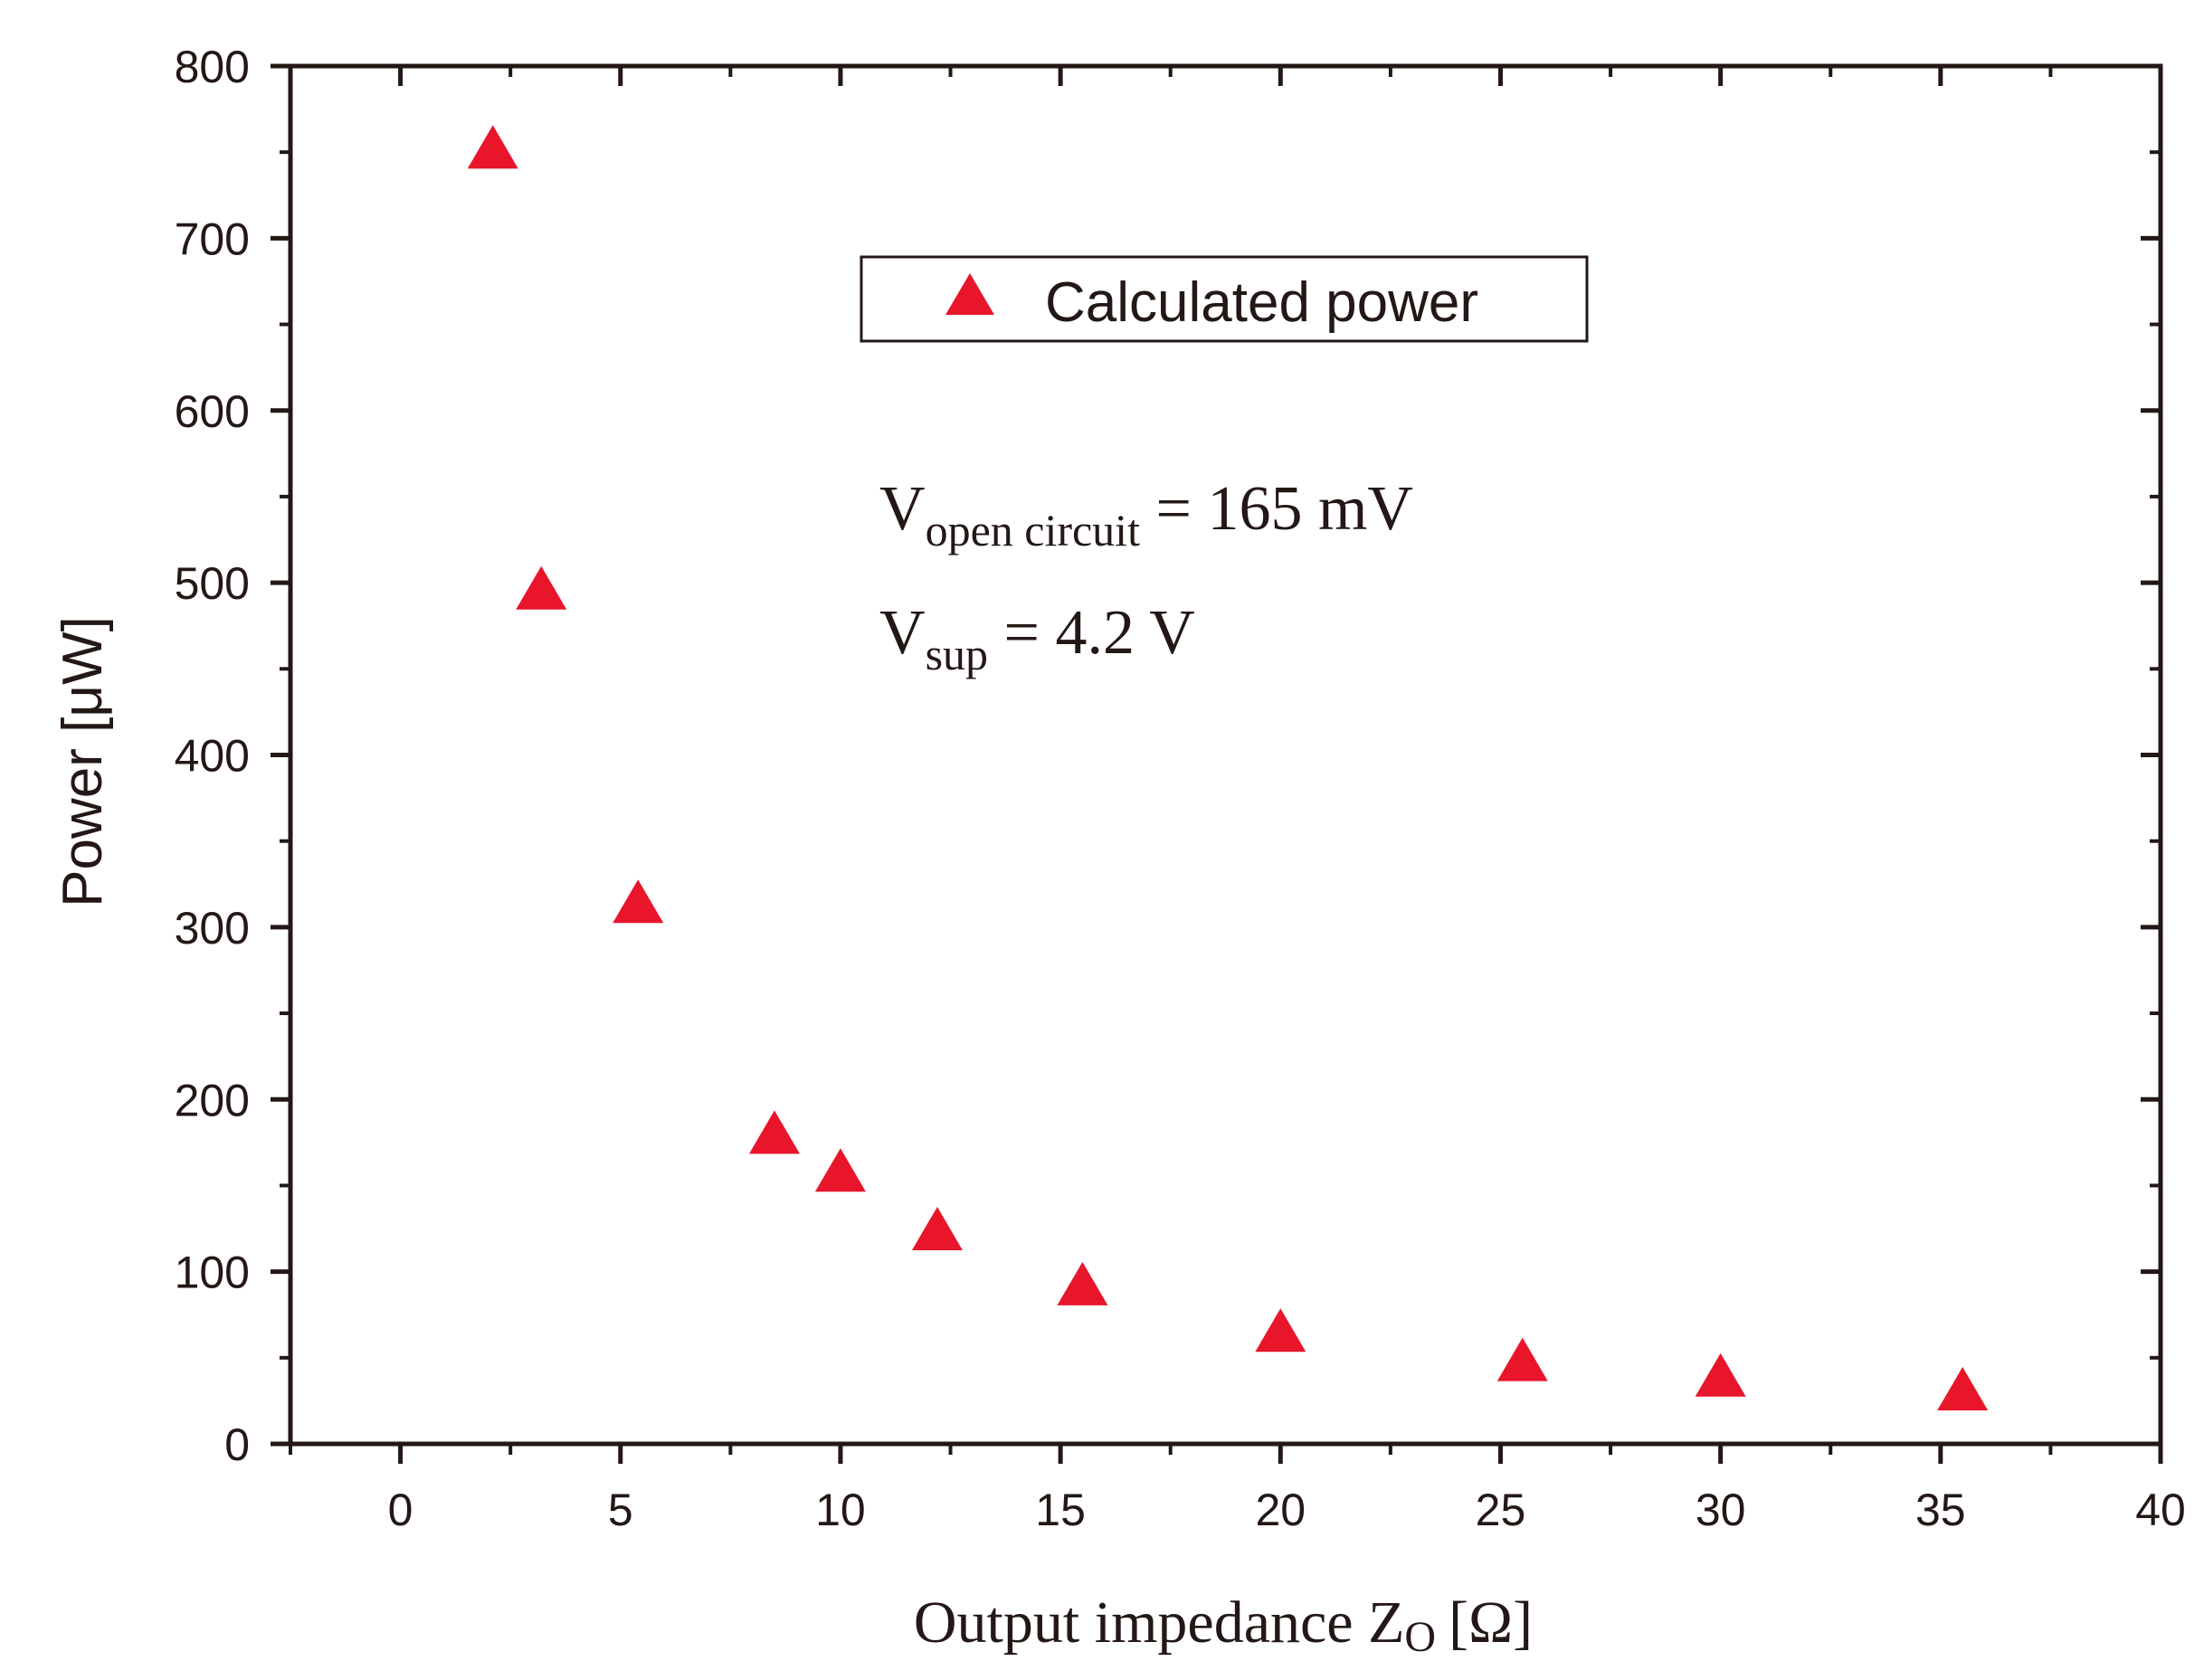 This screenshot has height=1680, width=2204. I want to click on x-tick-label: 0, so click(401, 1510).